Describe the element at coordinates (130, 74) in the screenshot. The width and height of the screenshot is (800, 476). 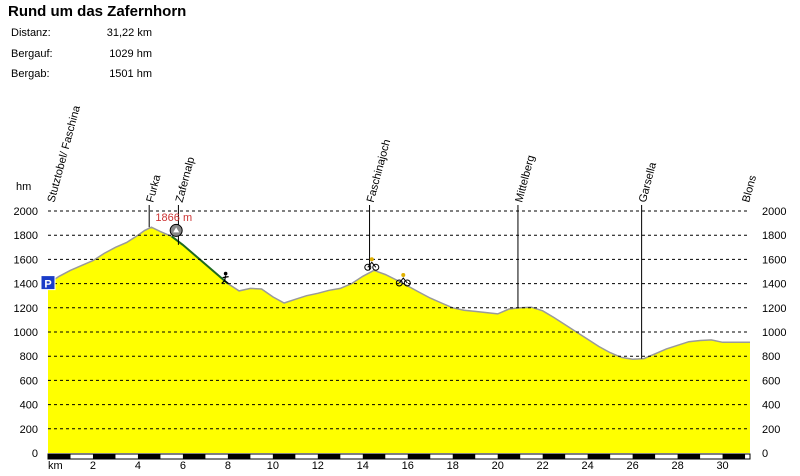
I see `descent-value: 1501 hm` at that location.